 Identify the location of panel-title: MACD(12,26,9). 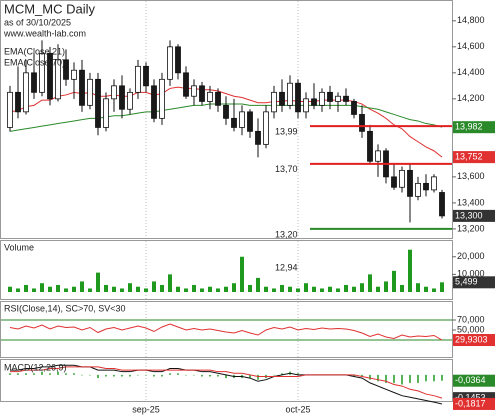
(35, 367).